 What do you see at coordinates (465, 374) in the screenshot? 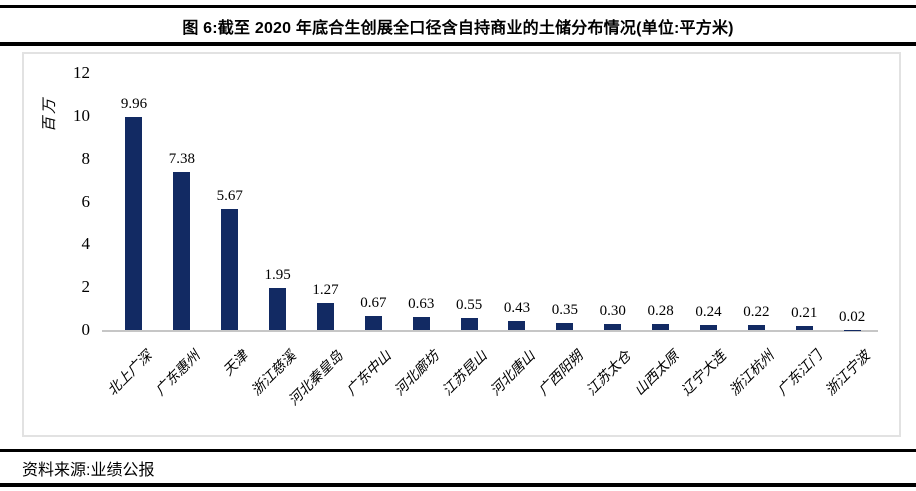
I see `x-tick-label: 江苏昆山` at bounding box center [465, 374].